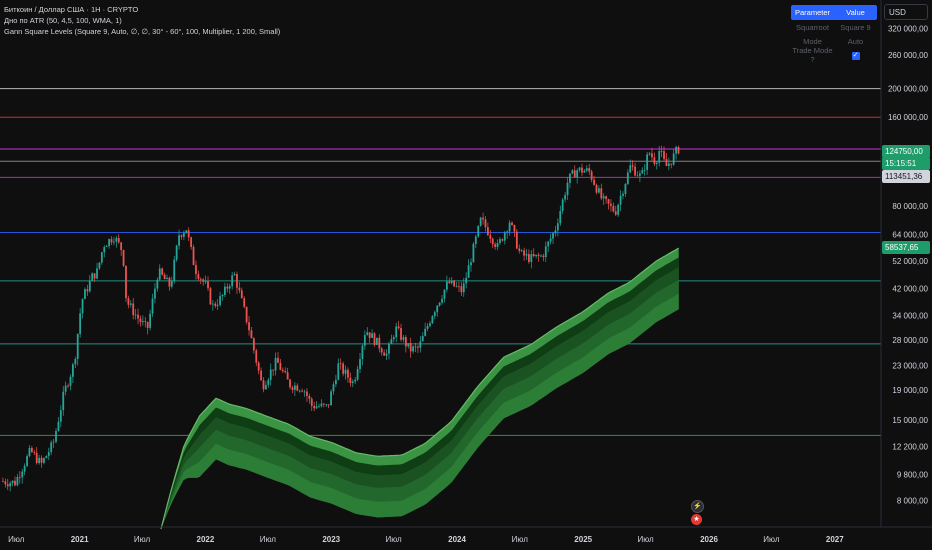  Describe the element at coordinates (63, 20) in the screenshot. I see `indicator-atr-bottom: Дно по ATR (50, 4,5, 100, WMA, 1)` at that location.